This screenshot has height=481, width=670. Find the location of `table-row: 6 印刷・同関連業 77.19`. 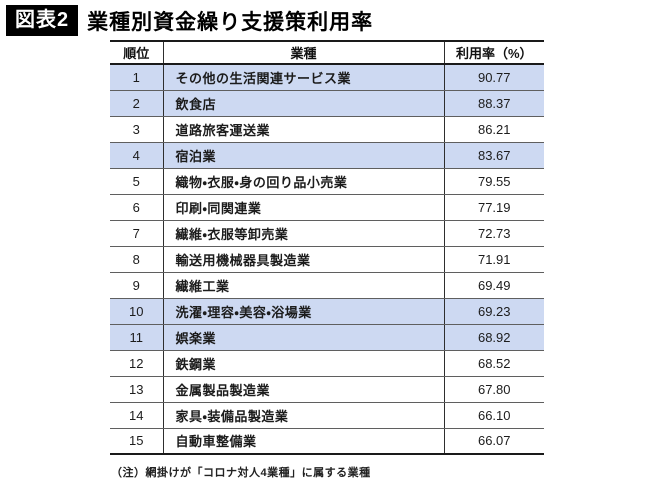

table-row: 6 印刷・同関連業 77.19 is located at coordinates (327, 207).